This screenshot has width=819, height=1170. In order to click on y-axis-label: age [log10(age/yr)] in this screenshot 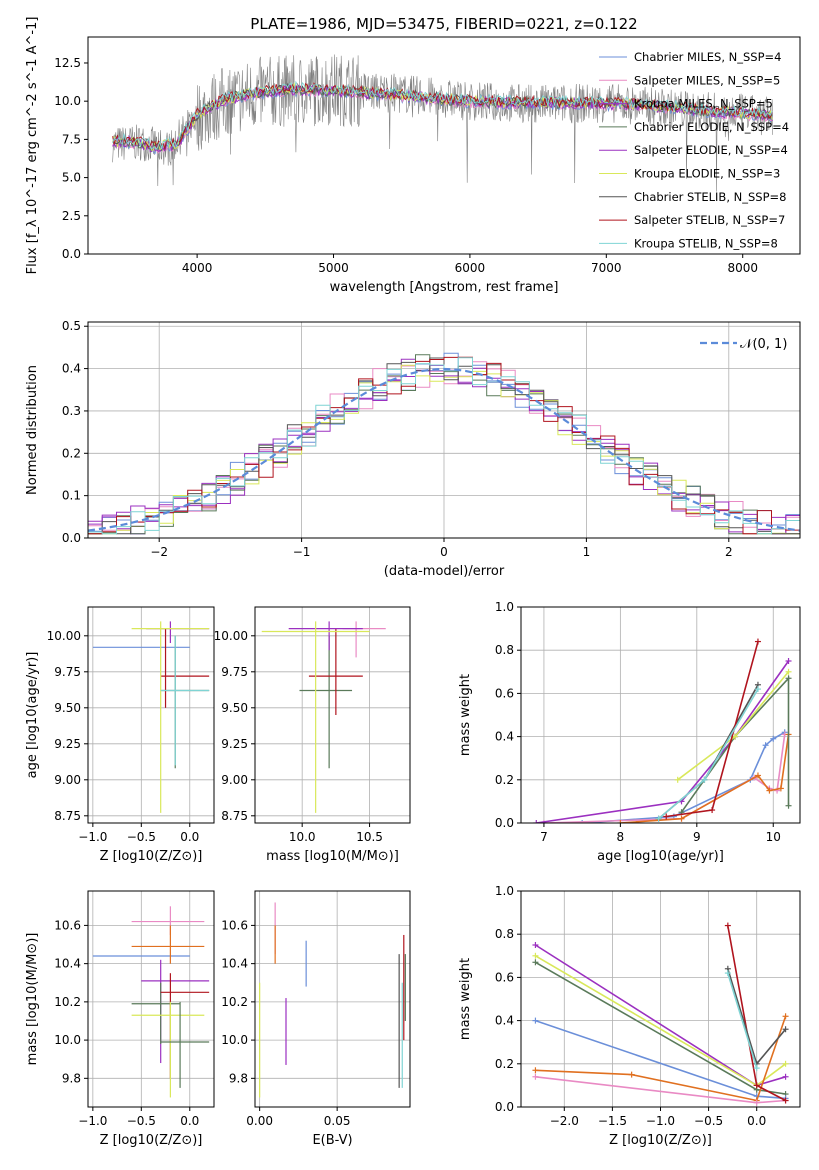, I will do `click(32, 715)`.